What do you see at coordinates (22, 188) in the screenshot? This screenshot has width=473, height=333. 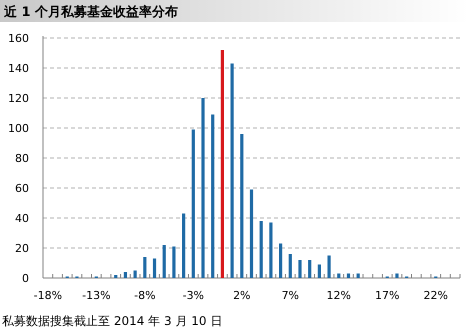 I see `y-tick-label: 60` at bounding box center [22, 188].